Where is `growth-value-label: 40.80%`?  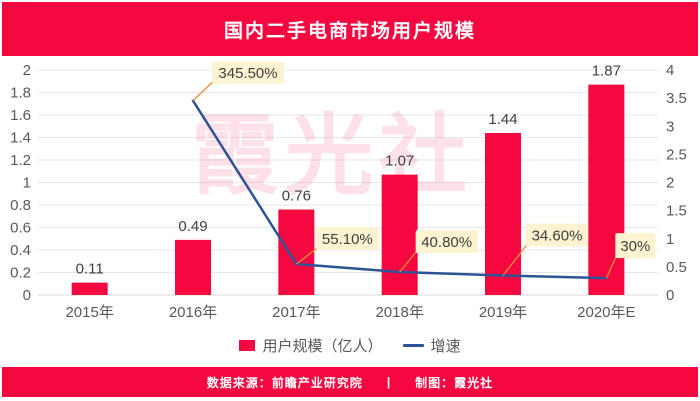 growth-value-label: 40.80% is located at coordinates (446, 242).